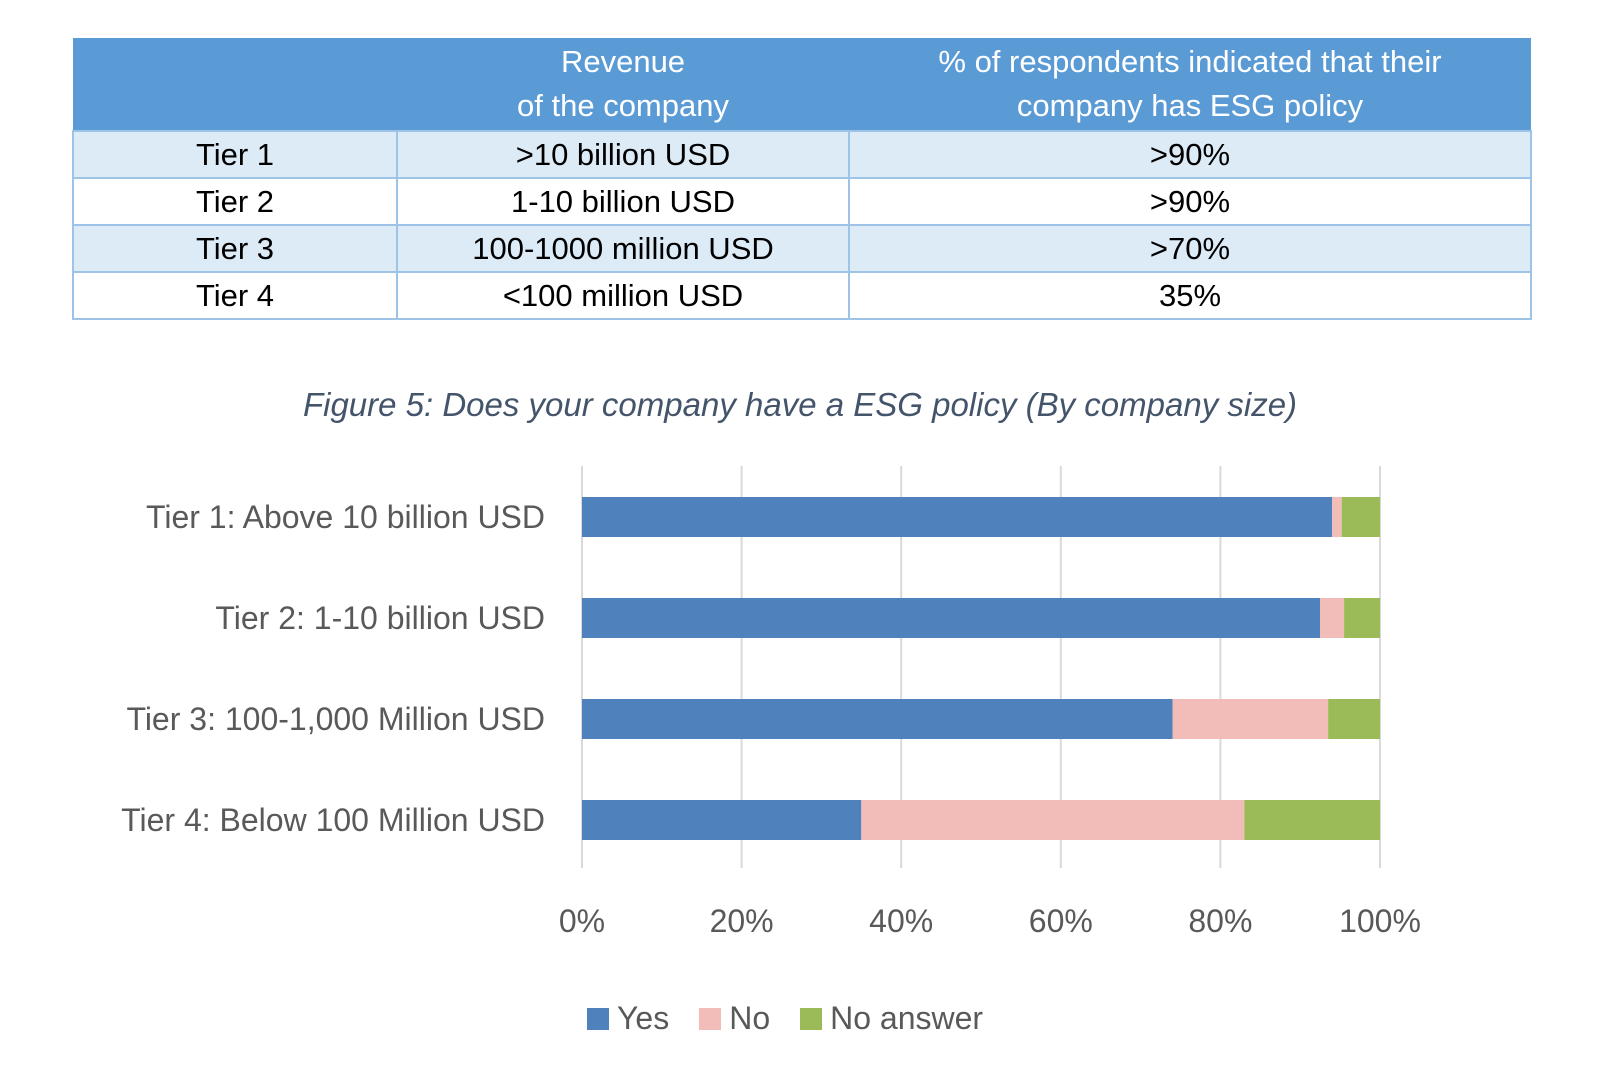 This screenshot has width=1600, height=1079. Describe the element at coordinates (235, 295) in the screenshot. I see `table-cell-tier: Tier 4` at that location.